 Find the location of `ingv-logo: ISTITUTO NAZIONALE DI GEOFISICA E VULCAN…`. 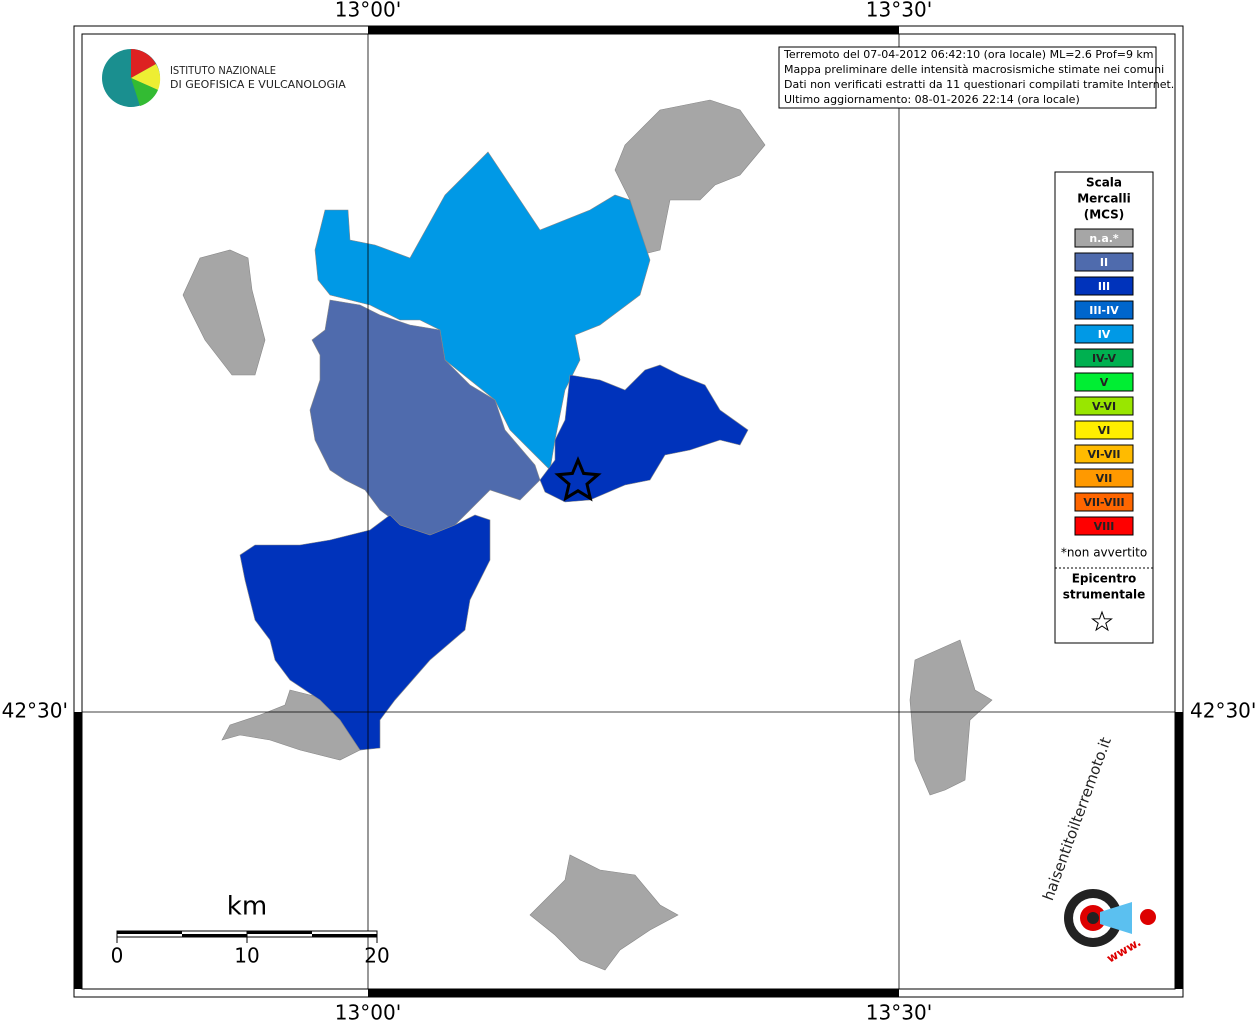

ingv-logo: ISTITUTO NAZIONALE DI GEOFISICA E VULCAN… is located at coordinates (224, 78).